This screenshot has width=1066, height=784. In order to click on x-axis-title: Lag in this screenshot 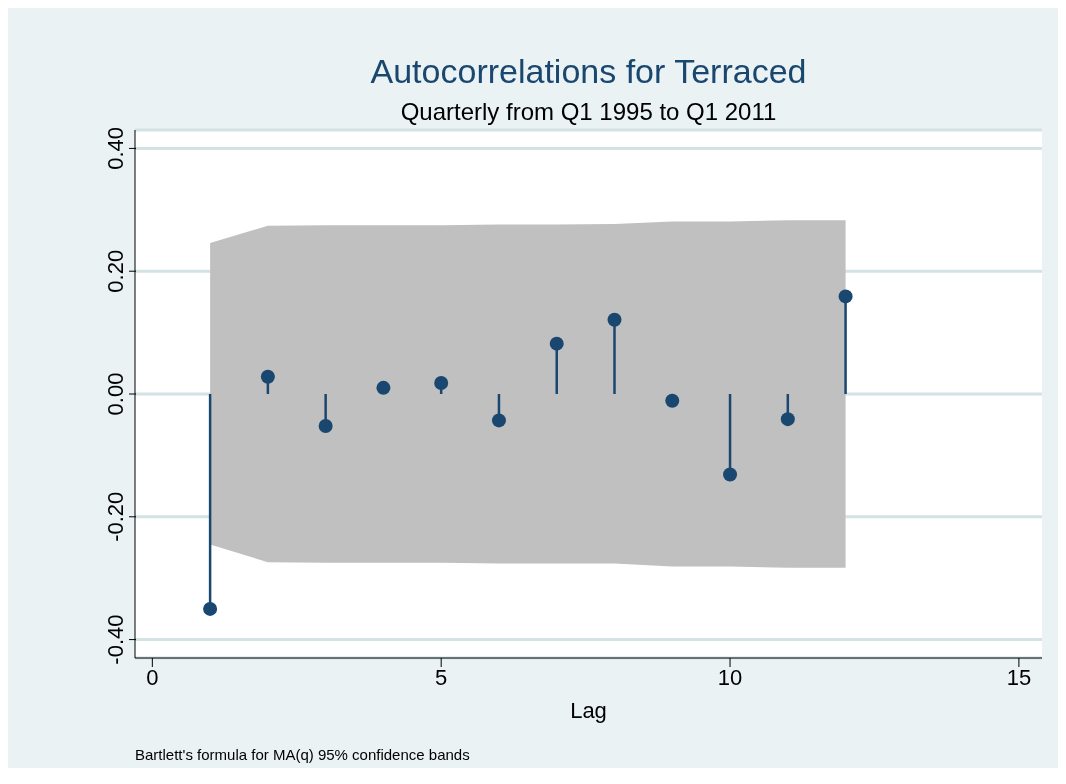, I will do `click(588, 710)`.